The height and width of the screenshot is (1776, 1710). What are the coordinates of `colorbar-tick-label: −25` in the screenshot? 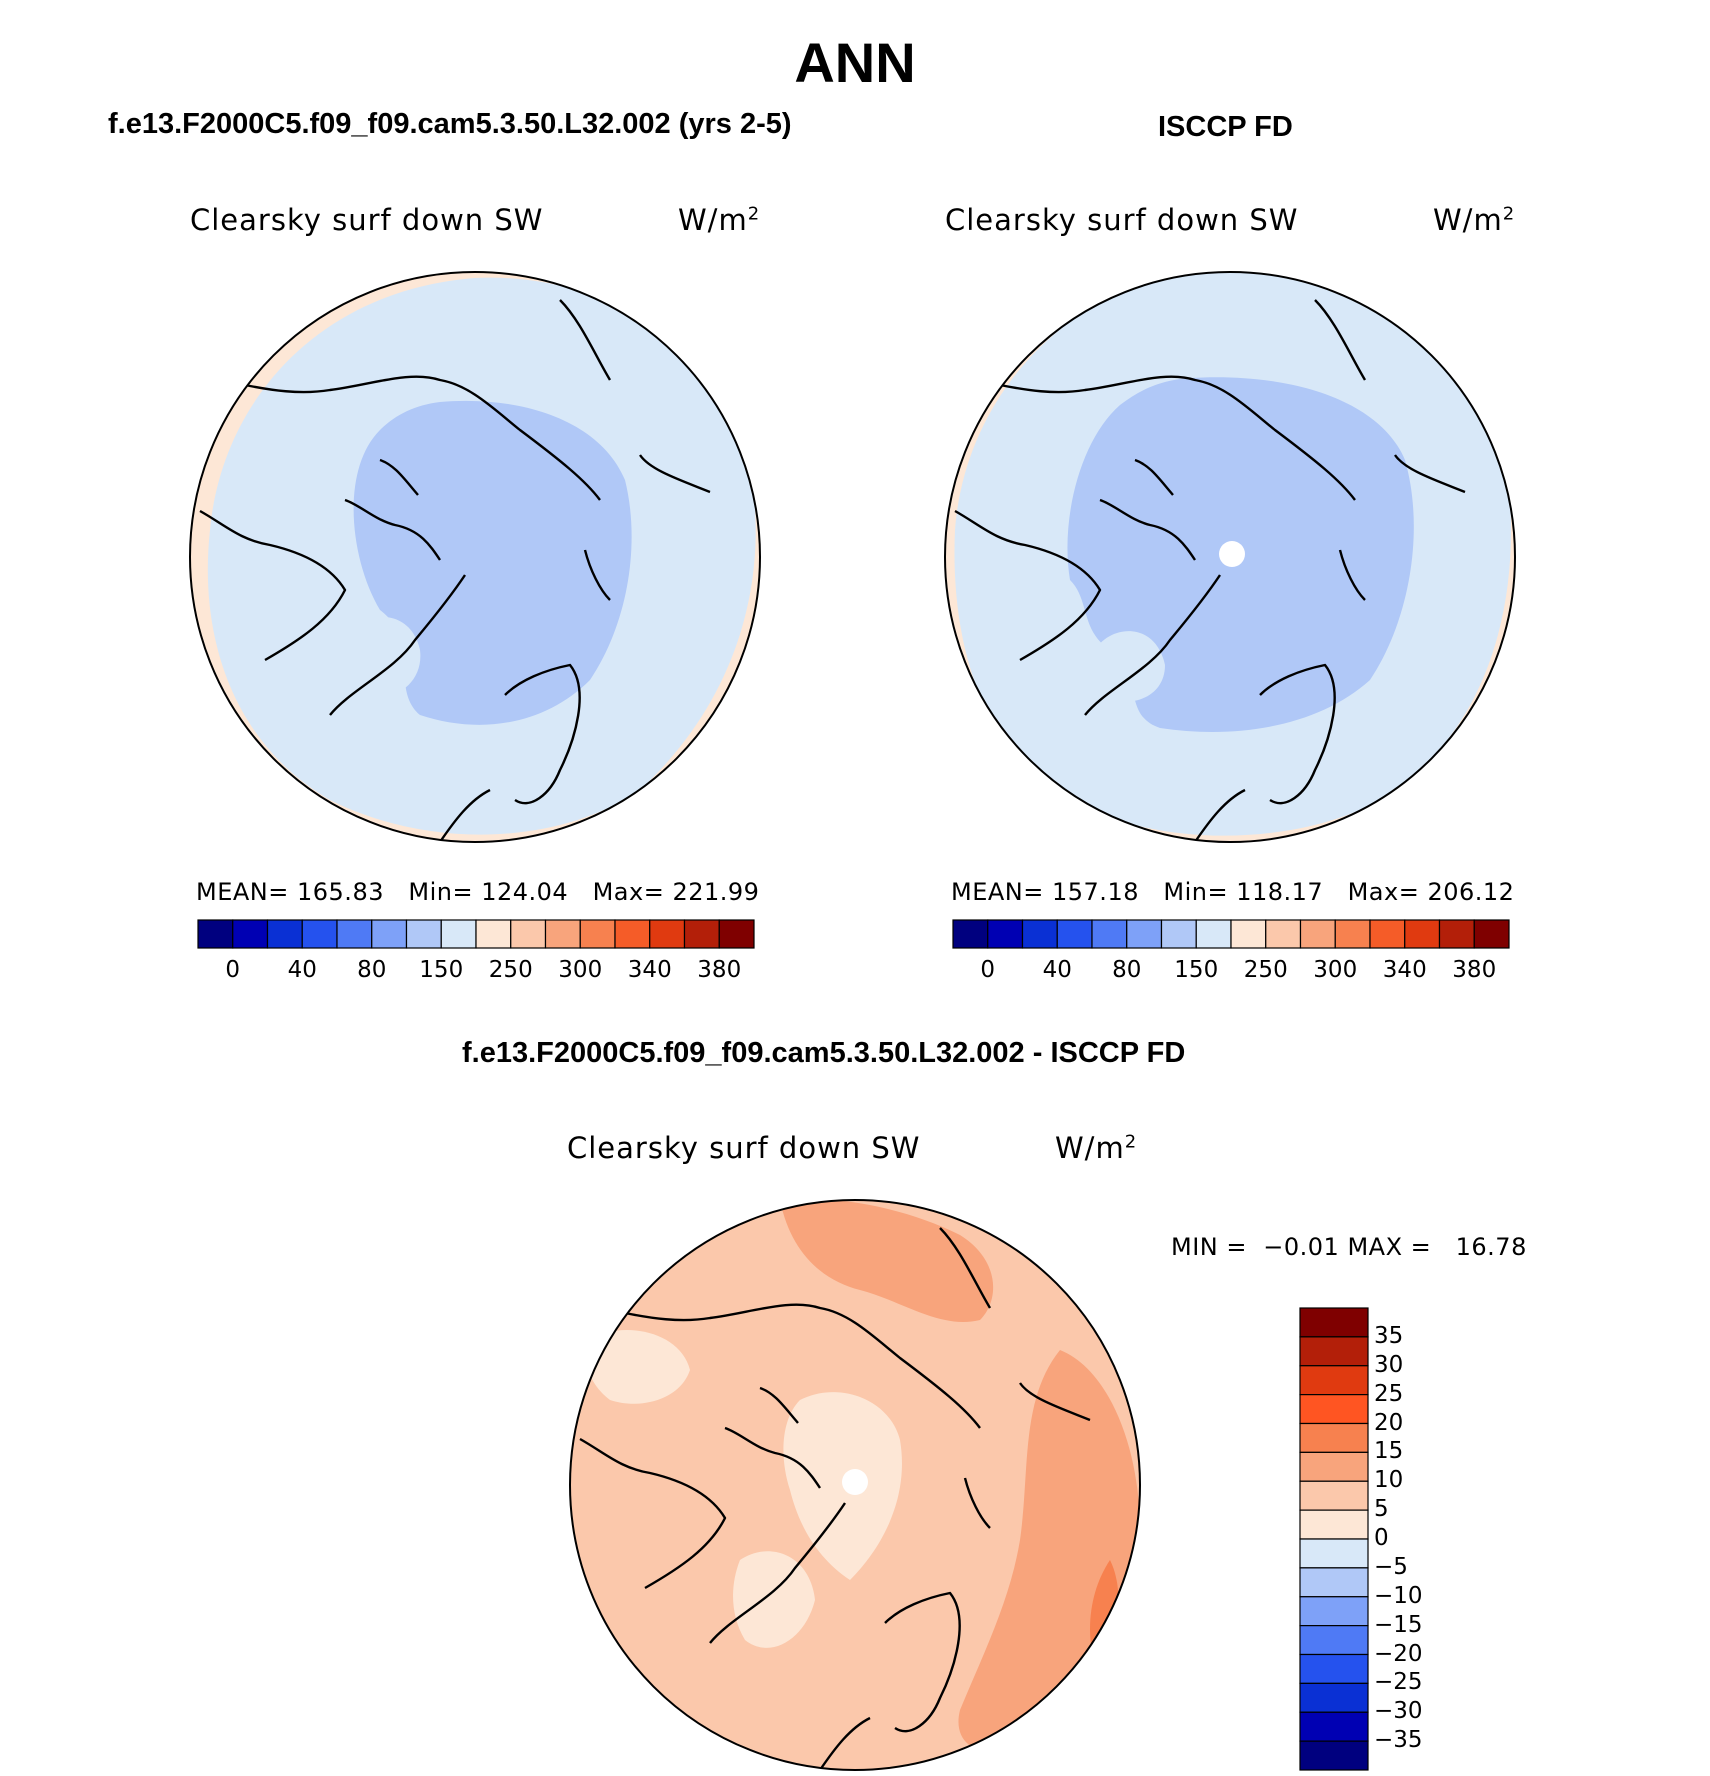 It's located at (1398, 1682).